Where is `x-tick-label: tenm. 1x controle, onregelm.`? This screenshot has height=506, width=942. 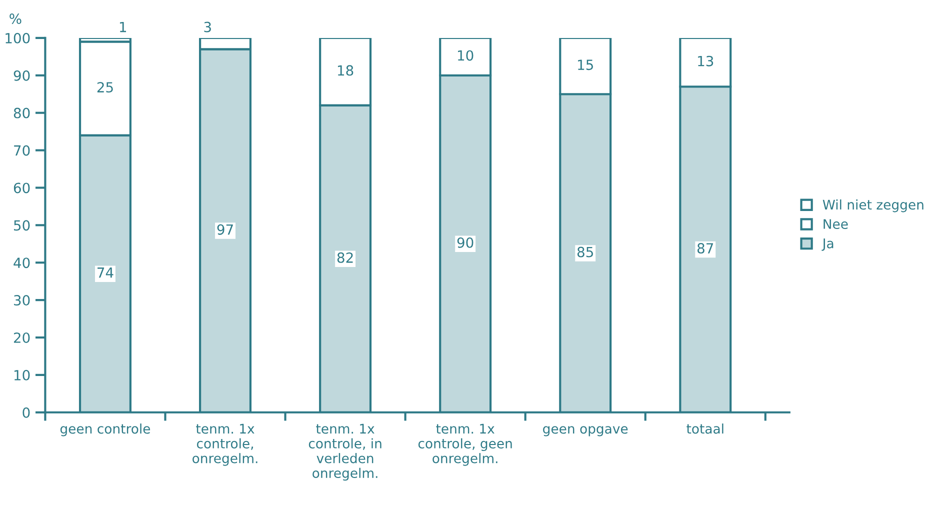 x-tick-label: tenm. 1x controle, onregelm. is located at coordinates (225, 445).